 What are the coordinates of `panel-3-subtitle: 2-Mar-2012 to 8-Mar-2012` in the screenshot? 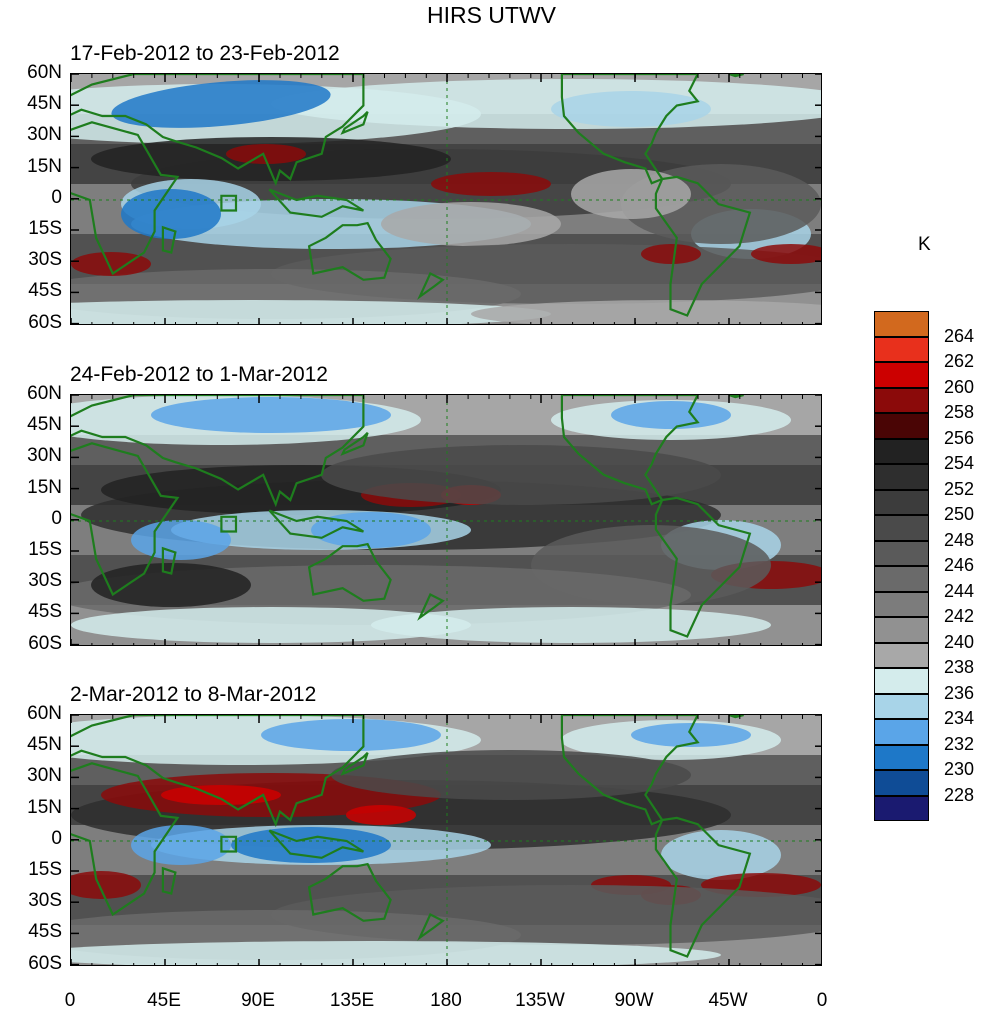 It's located at (193, 694).